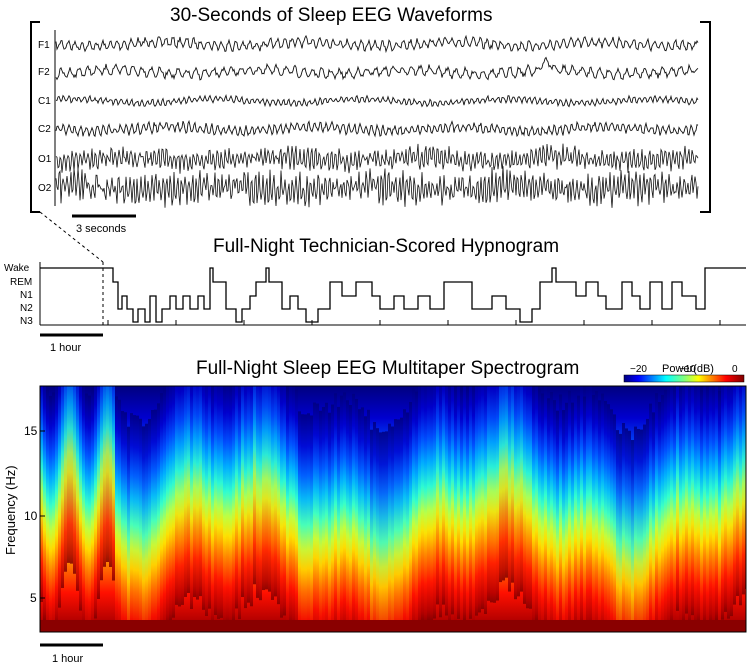 The width and height of the screenshot is (750, 670). I want to click on hypnogram-title: Full-Night Technician-Scored Hypnogram, so click(386, 246).